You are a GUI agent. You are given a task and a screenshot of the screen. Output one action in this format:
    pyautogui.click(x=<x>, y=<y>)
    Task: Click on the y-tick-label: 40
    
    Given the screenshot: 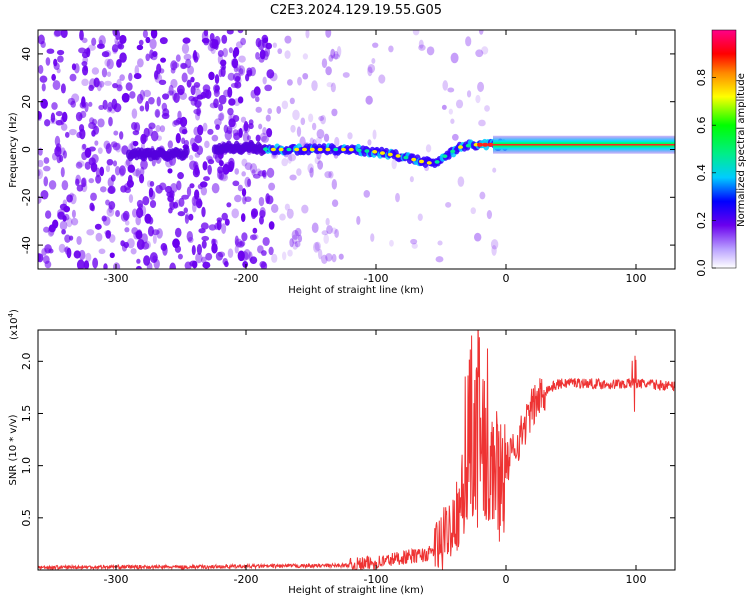 What is the action you would take?
    pyautogui.click(x=26, y=54)
    